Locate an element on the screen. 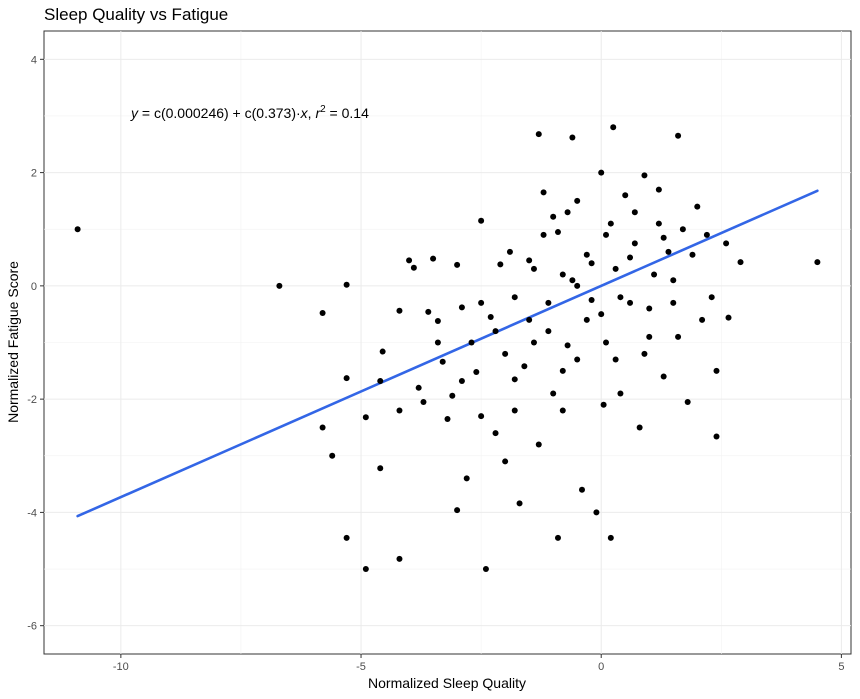 The image size is (860, 699). y-axis-label: Normalized Fatigue Score is located at coordinates (13, 342).